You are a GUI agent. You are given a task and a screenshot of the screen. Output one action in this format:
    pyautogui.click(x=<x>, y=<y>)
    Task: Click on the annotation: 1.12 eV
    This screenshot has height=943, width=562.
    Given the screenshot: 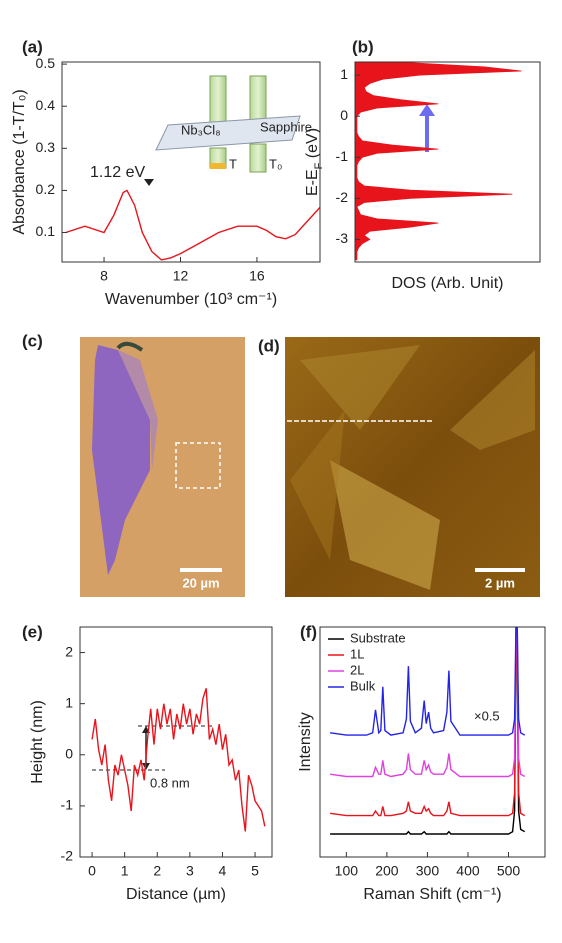 What is the action you would take?
    pyautogui.click(x=117, y=172)
    